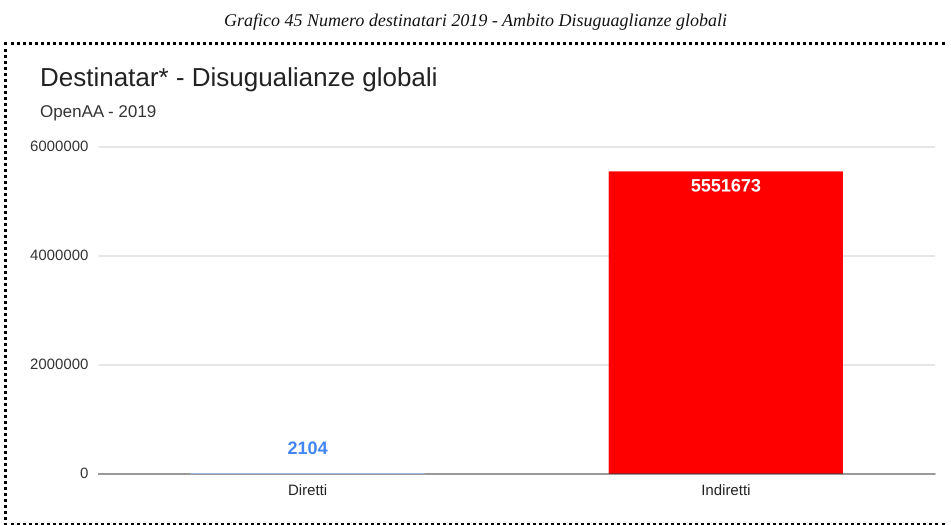 The width and height of the screenshot is (951, 525). What do you see at coordinates (725, 491) in the screenshot?
I see `x-tick-label: Indiretti` at bounding box center [725, 491].